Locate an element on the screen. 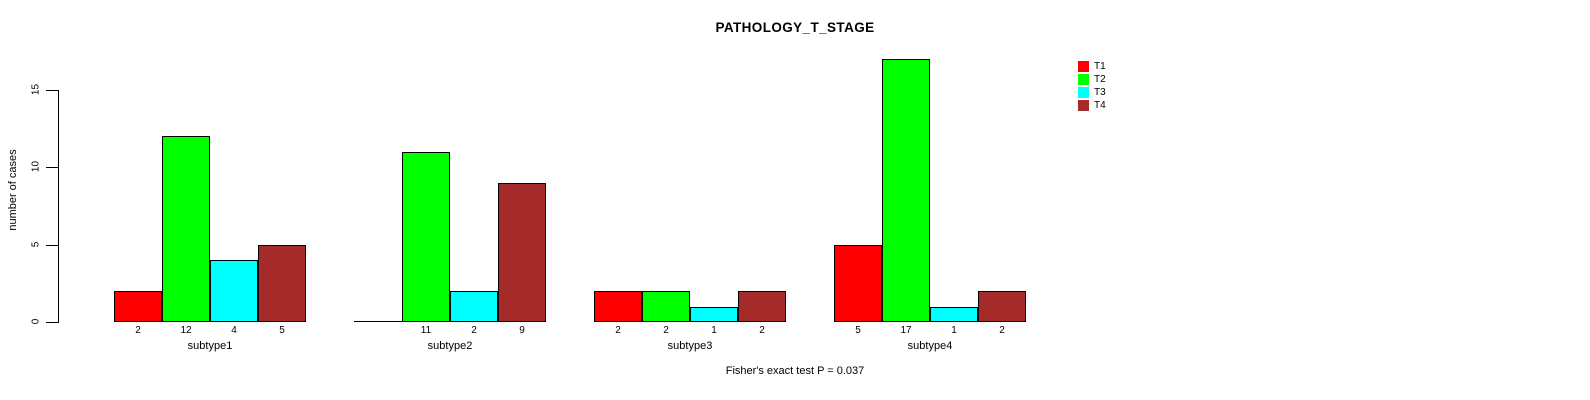  y-axis-label: number of cases is located at coordinates (13, 190).